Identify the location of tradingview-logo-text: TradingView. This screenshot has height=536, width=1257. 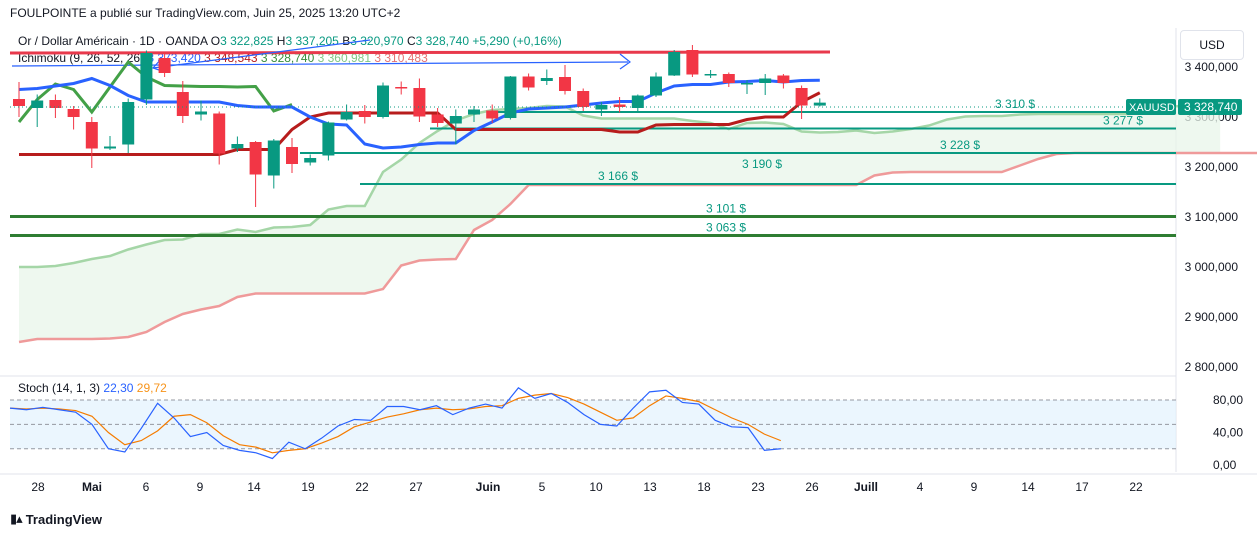
(64, 519).